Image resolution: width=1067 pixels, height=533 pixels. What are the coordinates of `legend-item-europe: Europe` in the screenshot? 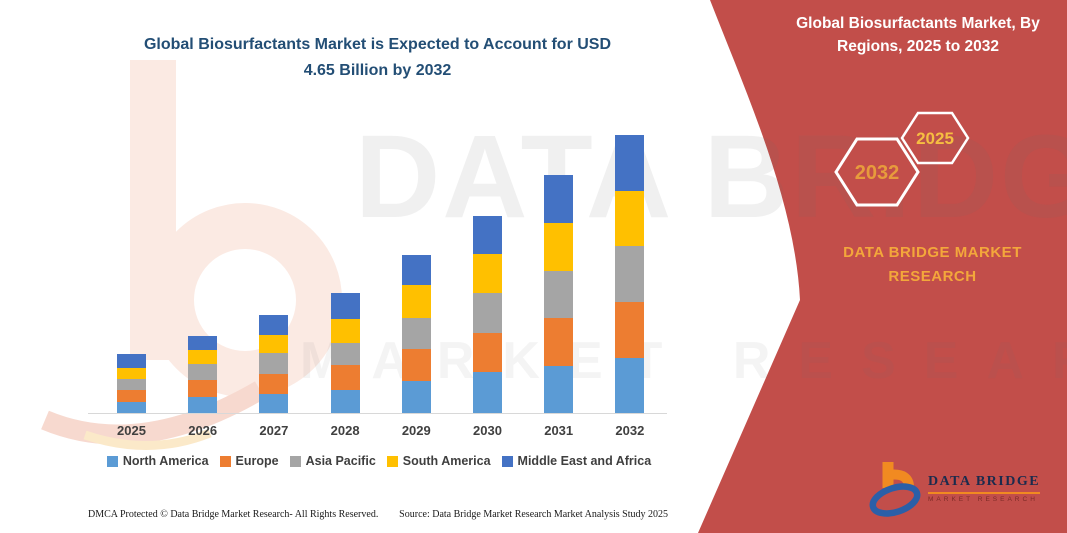 It's located at (249, 461).